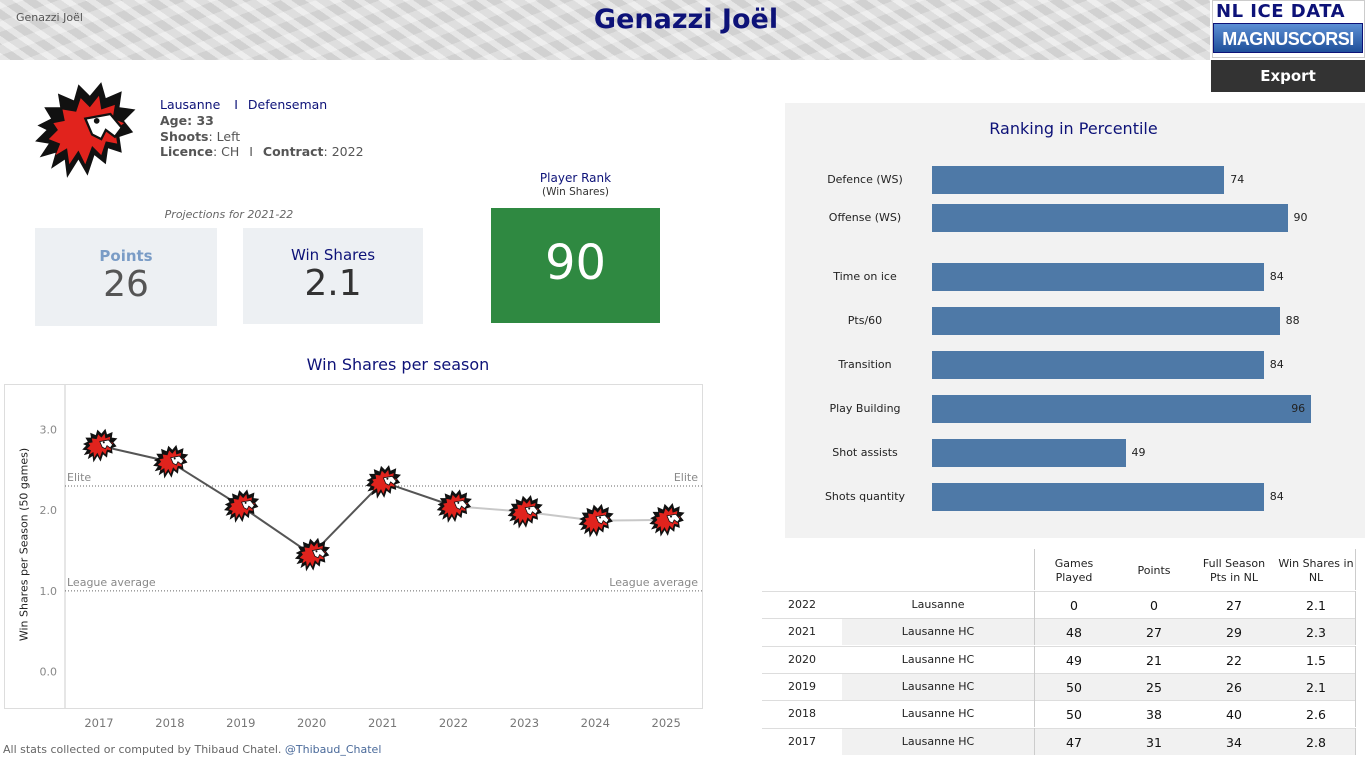 This screenshot has height=767, width=1365. What do you see at coordinates (1316, 660) in the screenshot?
I see `cell-win-shares: 1.5` at bounding box center [1316, 660].